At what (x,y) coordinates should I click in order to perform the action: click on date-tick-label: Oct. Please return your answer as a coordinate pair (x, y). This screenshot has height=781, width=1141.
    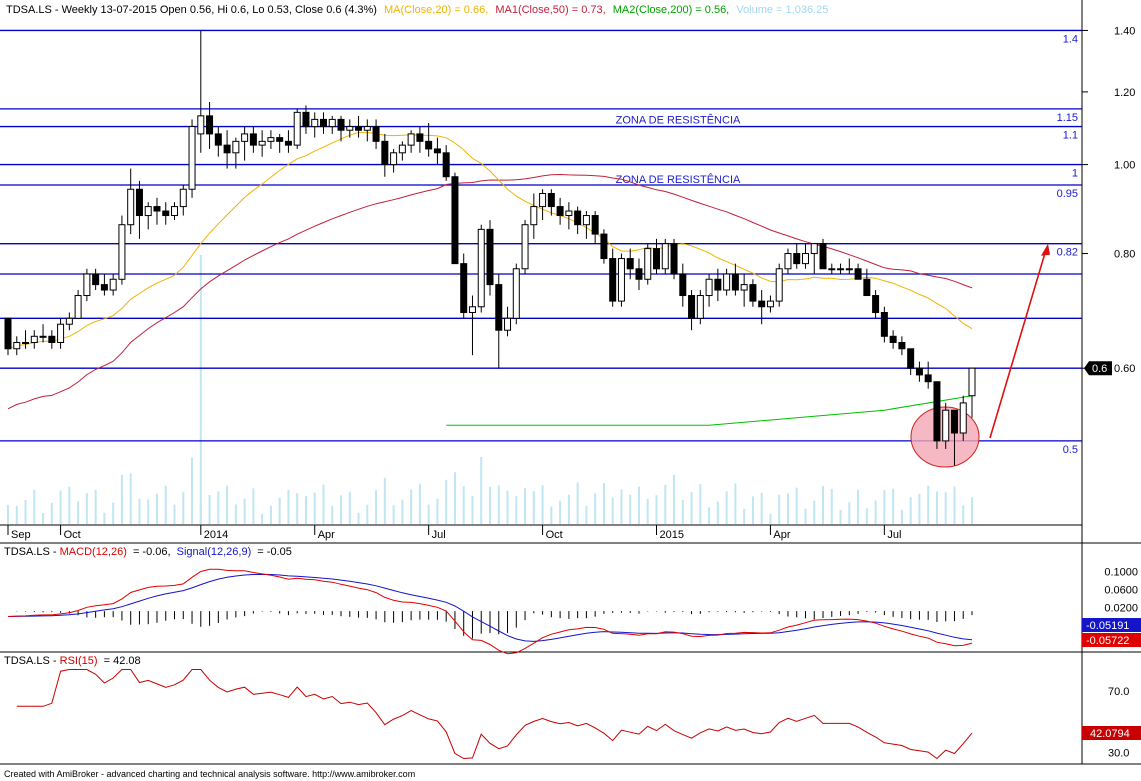
    Looking at the image, I should click on (554, 535).